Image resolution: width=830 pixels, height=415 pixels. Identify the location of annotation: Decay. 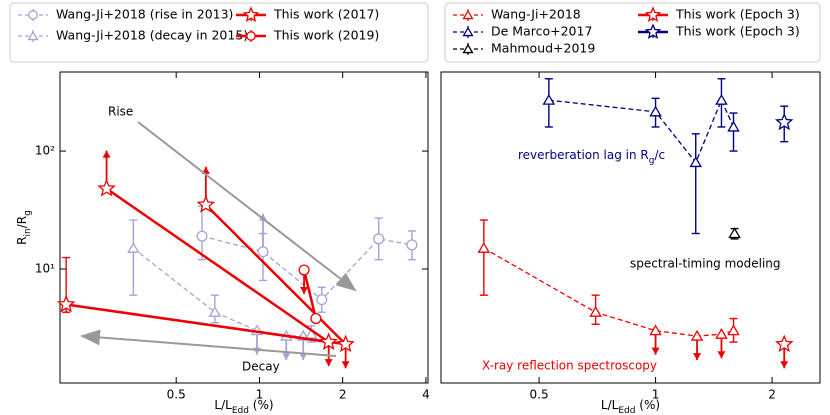
(261, 367).